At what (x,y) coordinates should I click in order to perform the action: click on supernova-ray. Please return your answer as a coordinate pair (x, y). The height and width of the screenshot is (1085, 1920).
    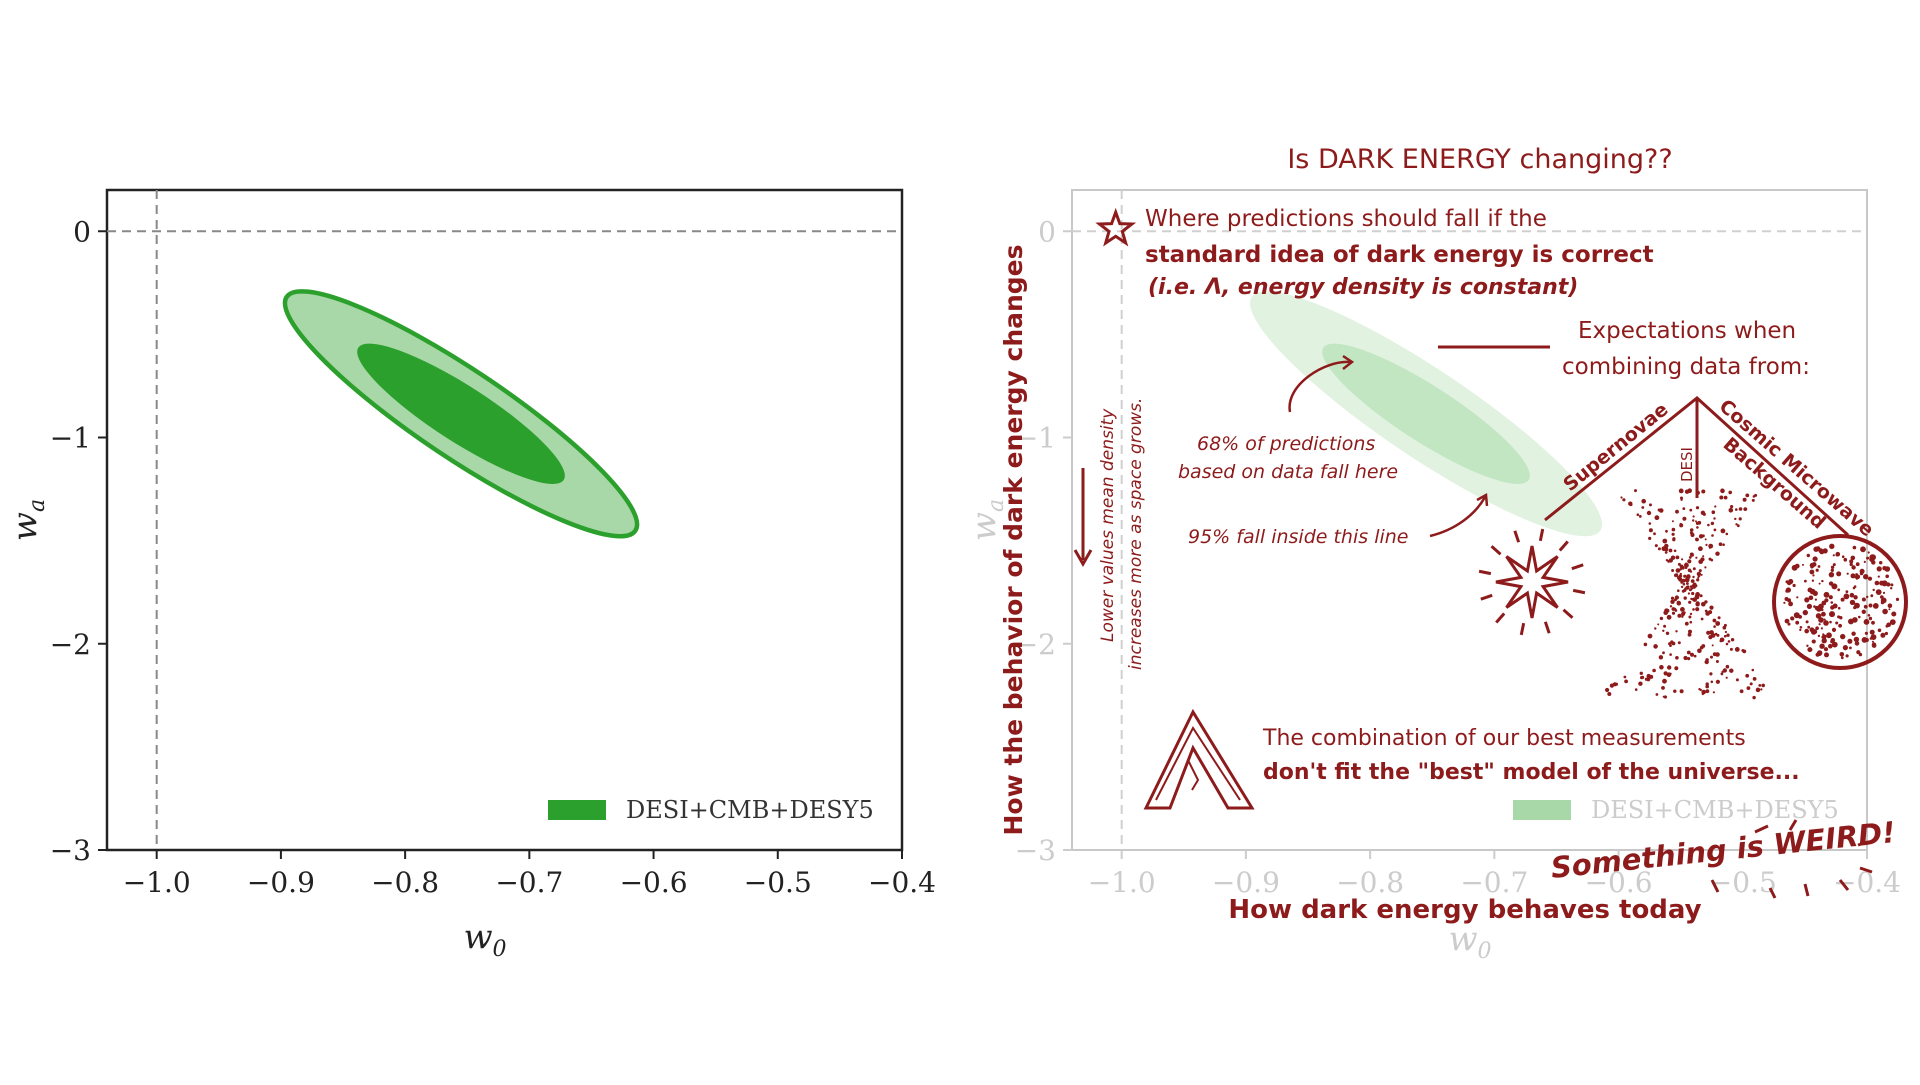
    Looking at the image, I should click on (1517, 536).